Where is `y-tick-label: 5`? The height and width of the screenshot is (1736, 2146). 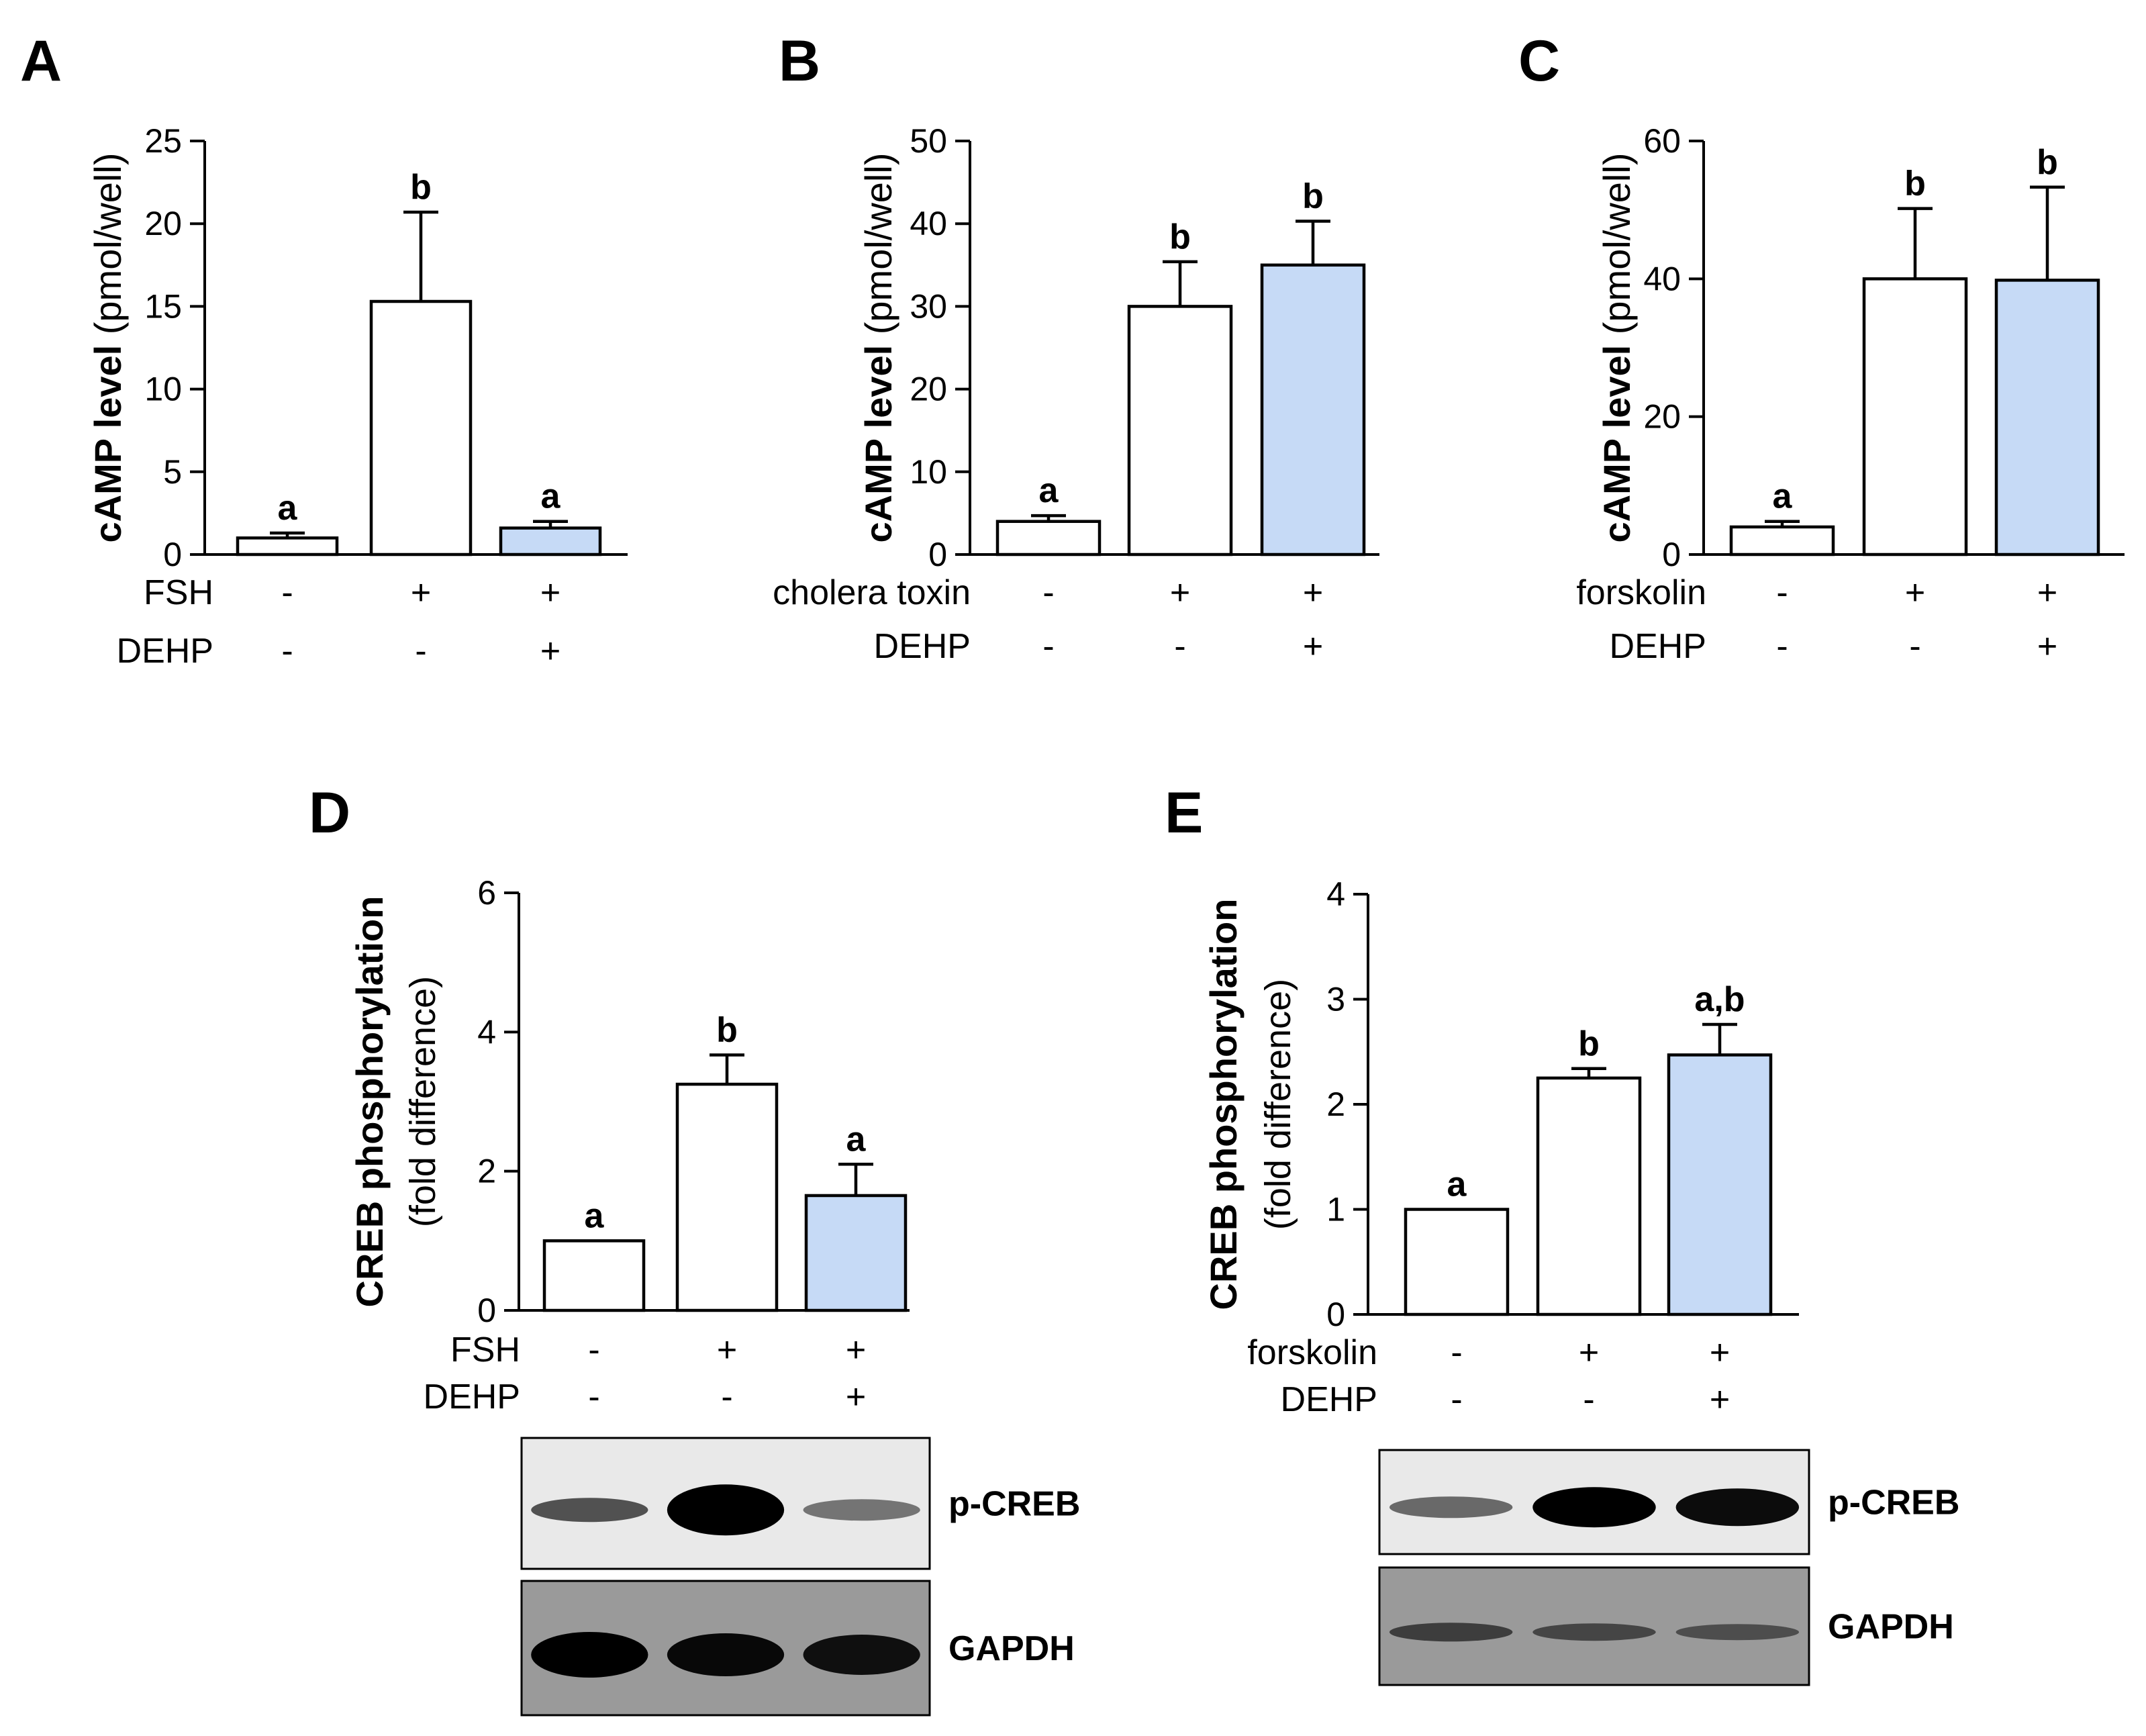
y-tick-label: 5 is located at coordinates (172, 472).